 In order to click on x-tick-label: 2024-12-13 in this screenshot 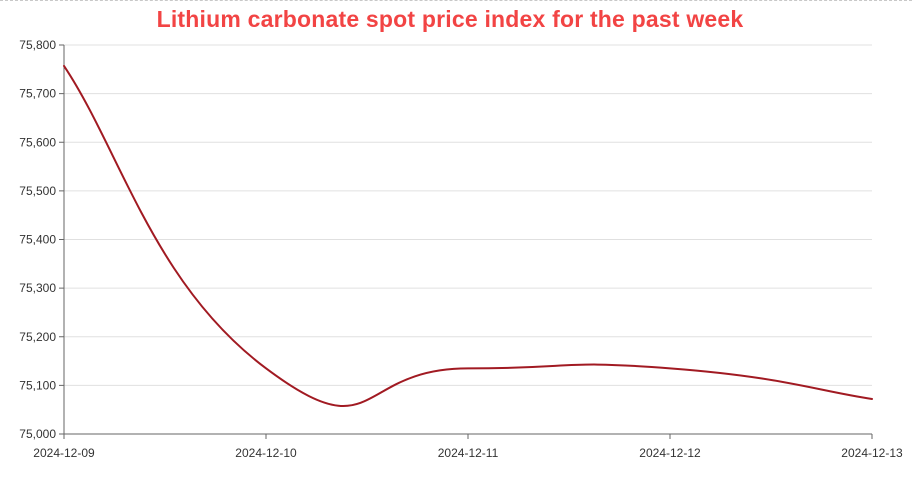, I will do `click(872, 453)`.